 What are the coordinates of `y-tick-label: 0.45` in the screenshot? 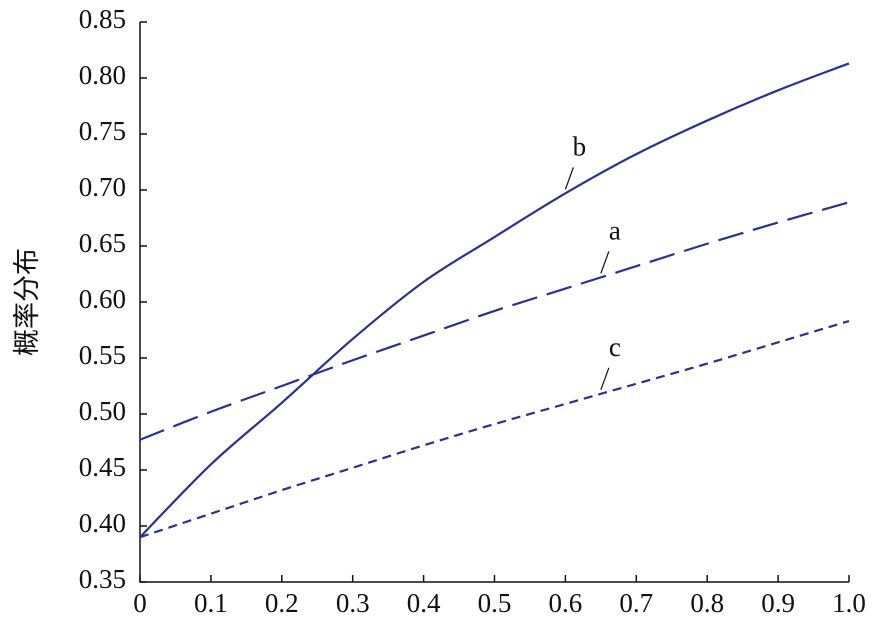 It's located at (102, 467).